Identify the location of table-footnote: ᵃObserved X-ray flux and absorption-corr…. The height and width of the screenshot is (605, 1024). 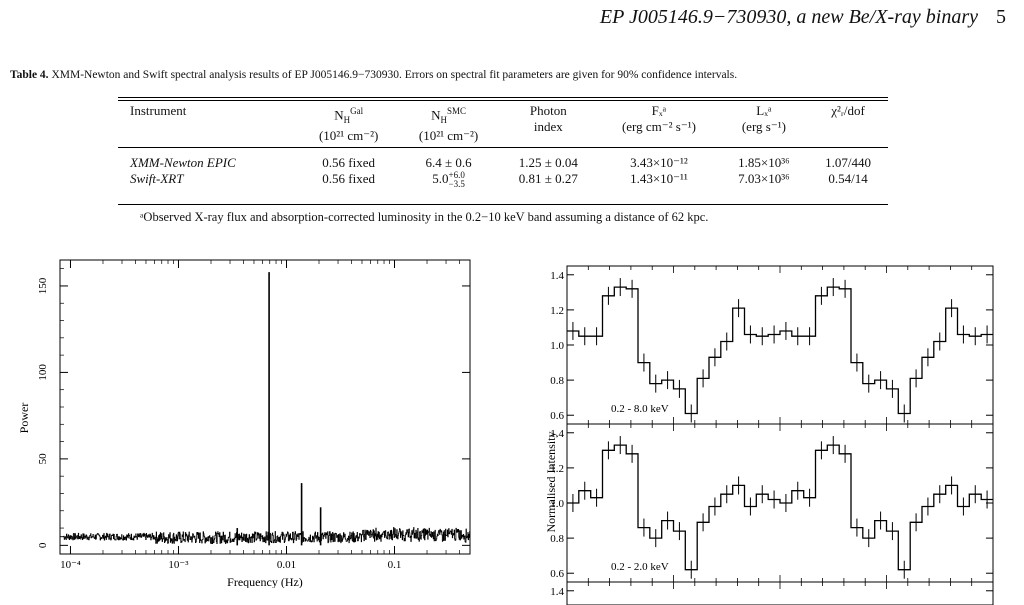
(424, 217).